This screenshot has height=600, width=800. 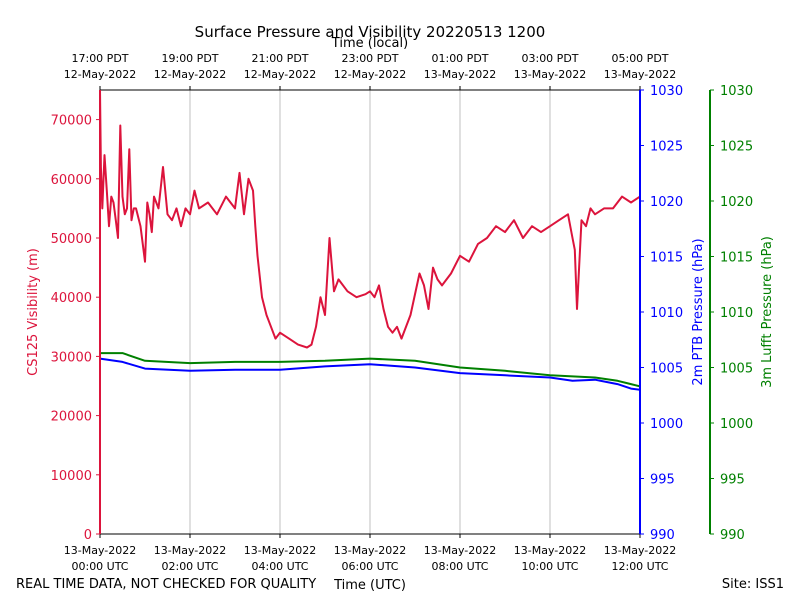 What do you see at coordinates (166, 584) in the screenshot?
I see `quality-disclaimer: REAL TIME DATA, NOT CHECKED FOR QUALITY` at bounding box center [166, 584].